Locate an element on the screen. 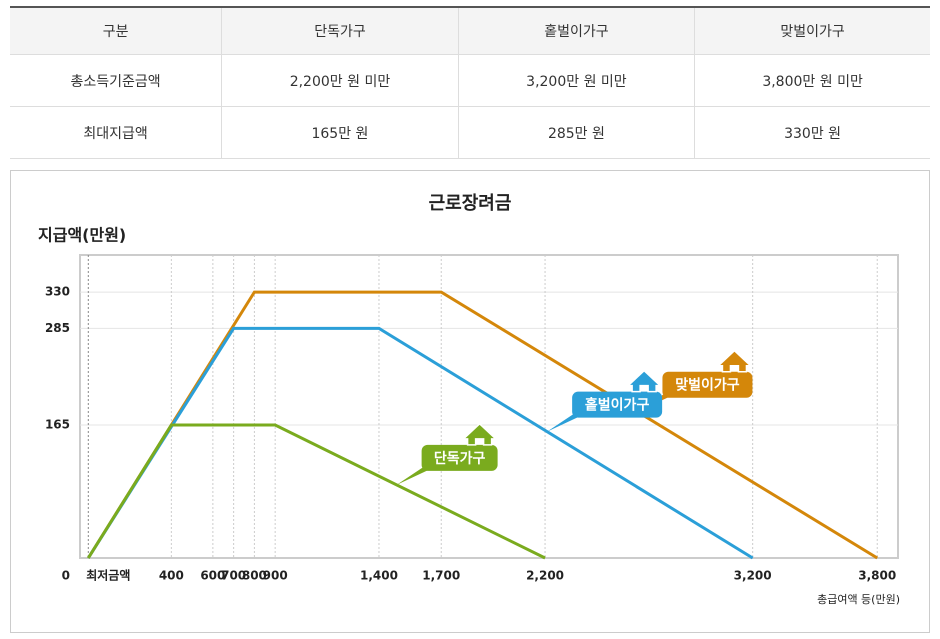 The width and height of the screenshot is (940, 639). row: 최대지급액 165만 원 285만 원 330만 원 is located at coordinates (470, 132).